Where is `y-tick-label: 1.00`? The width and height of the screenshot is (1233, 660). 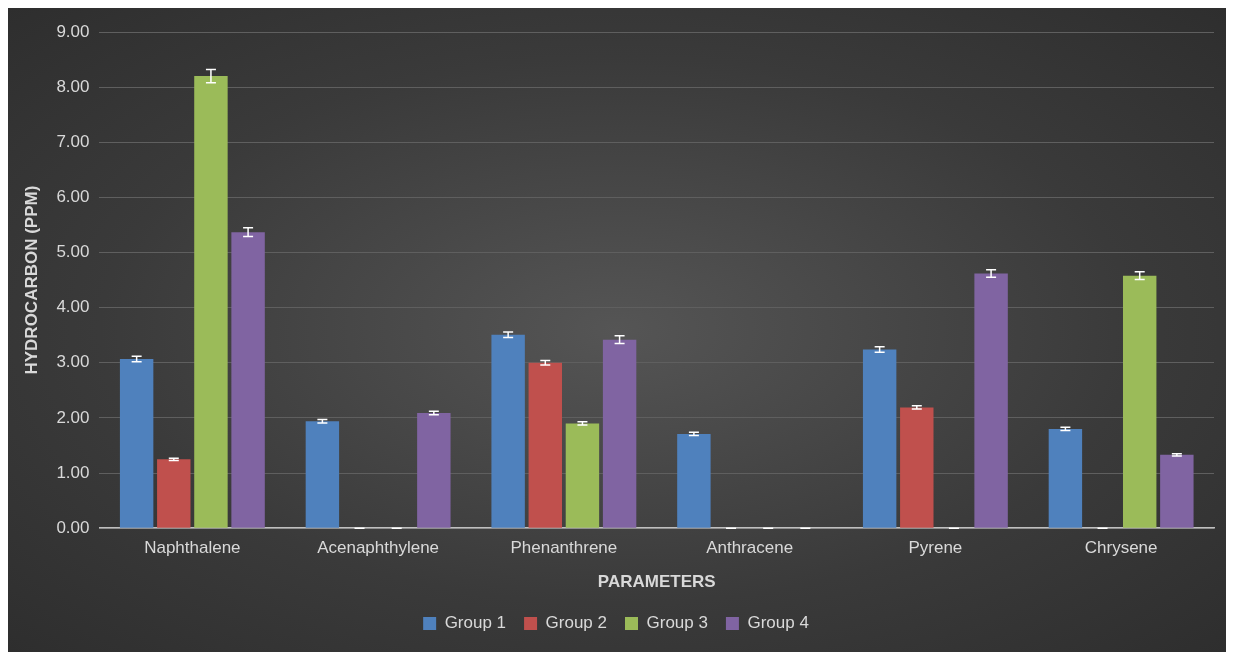
y-tick-label: 1.00 is located at coordinates (73, 472).